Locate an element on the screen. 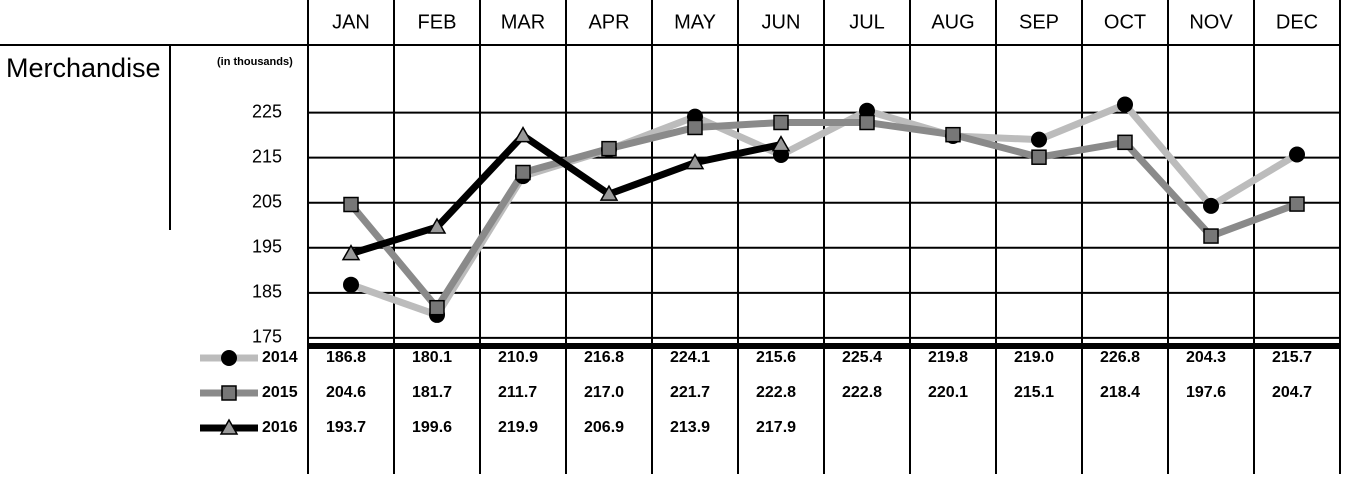 This screenshot has height=479, width=1352. table-value: 213.9 is located at coordinates (690, 427).